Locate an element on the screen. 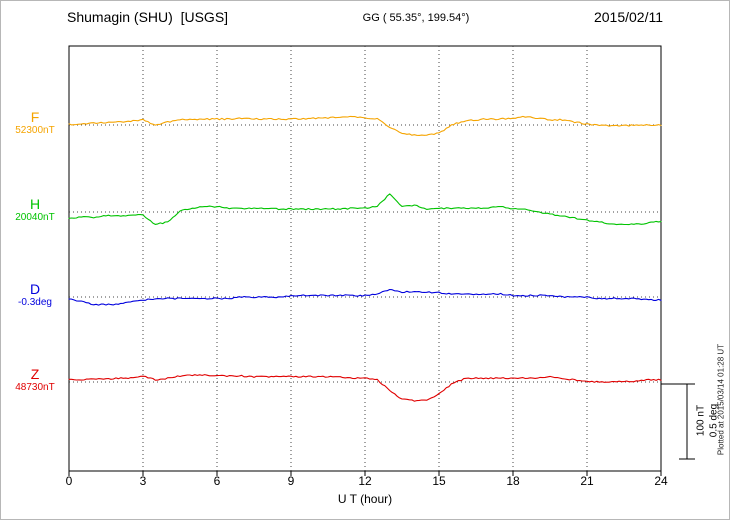 The image size is (730, 520). series-label-D: D -0.3deg is located at coordinates (35, 295).